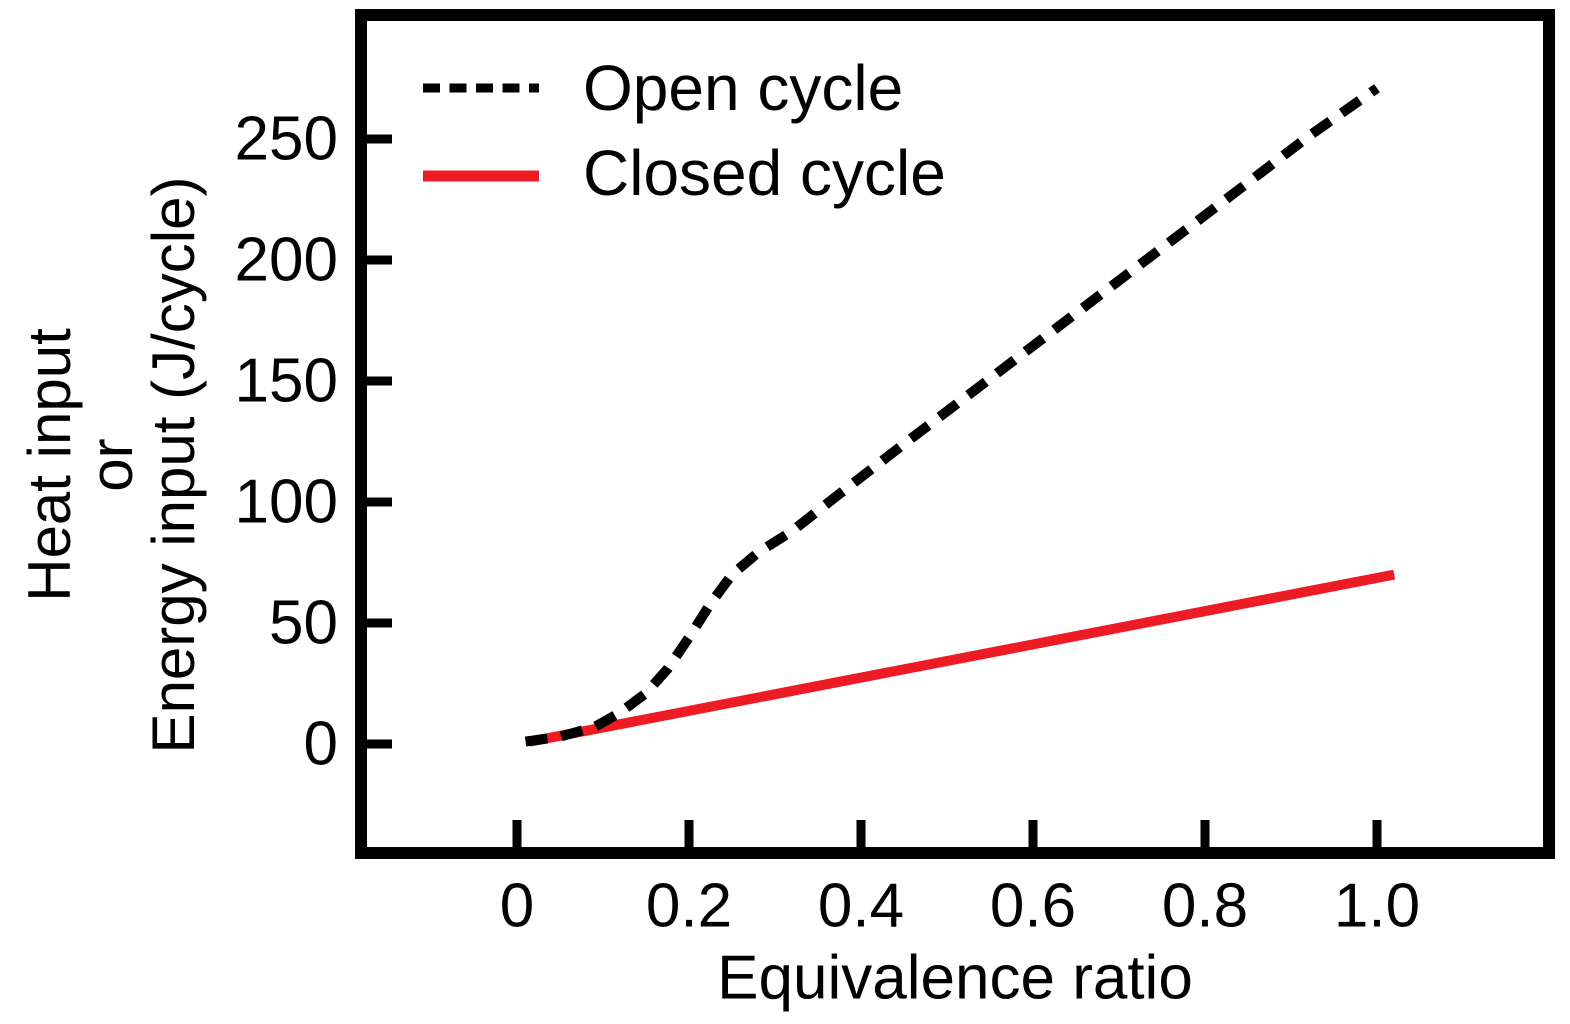 This screenshot has height=1024, width=1570. I want to click on y-axis-title-line-2: or, so click(111, 465).